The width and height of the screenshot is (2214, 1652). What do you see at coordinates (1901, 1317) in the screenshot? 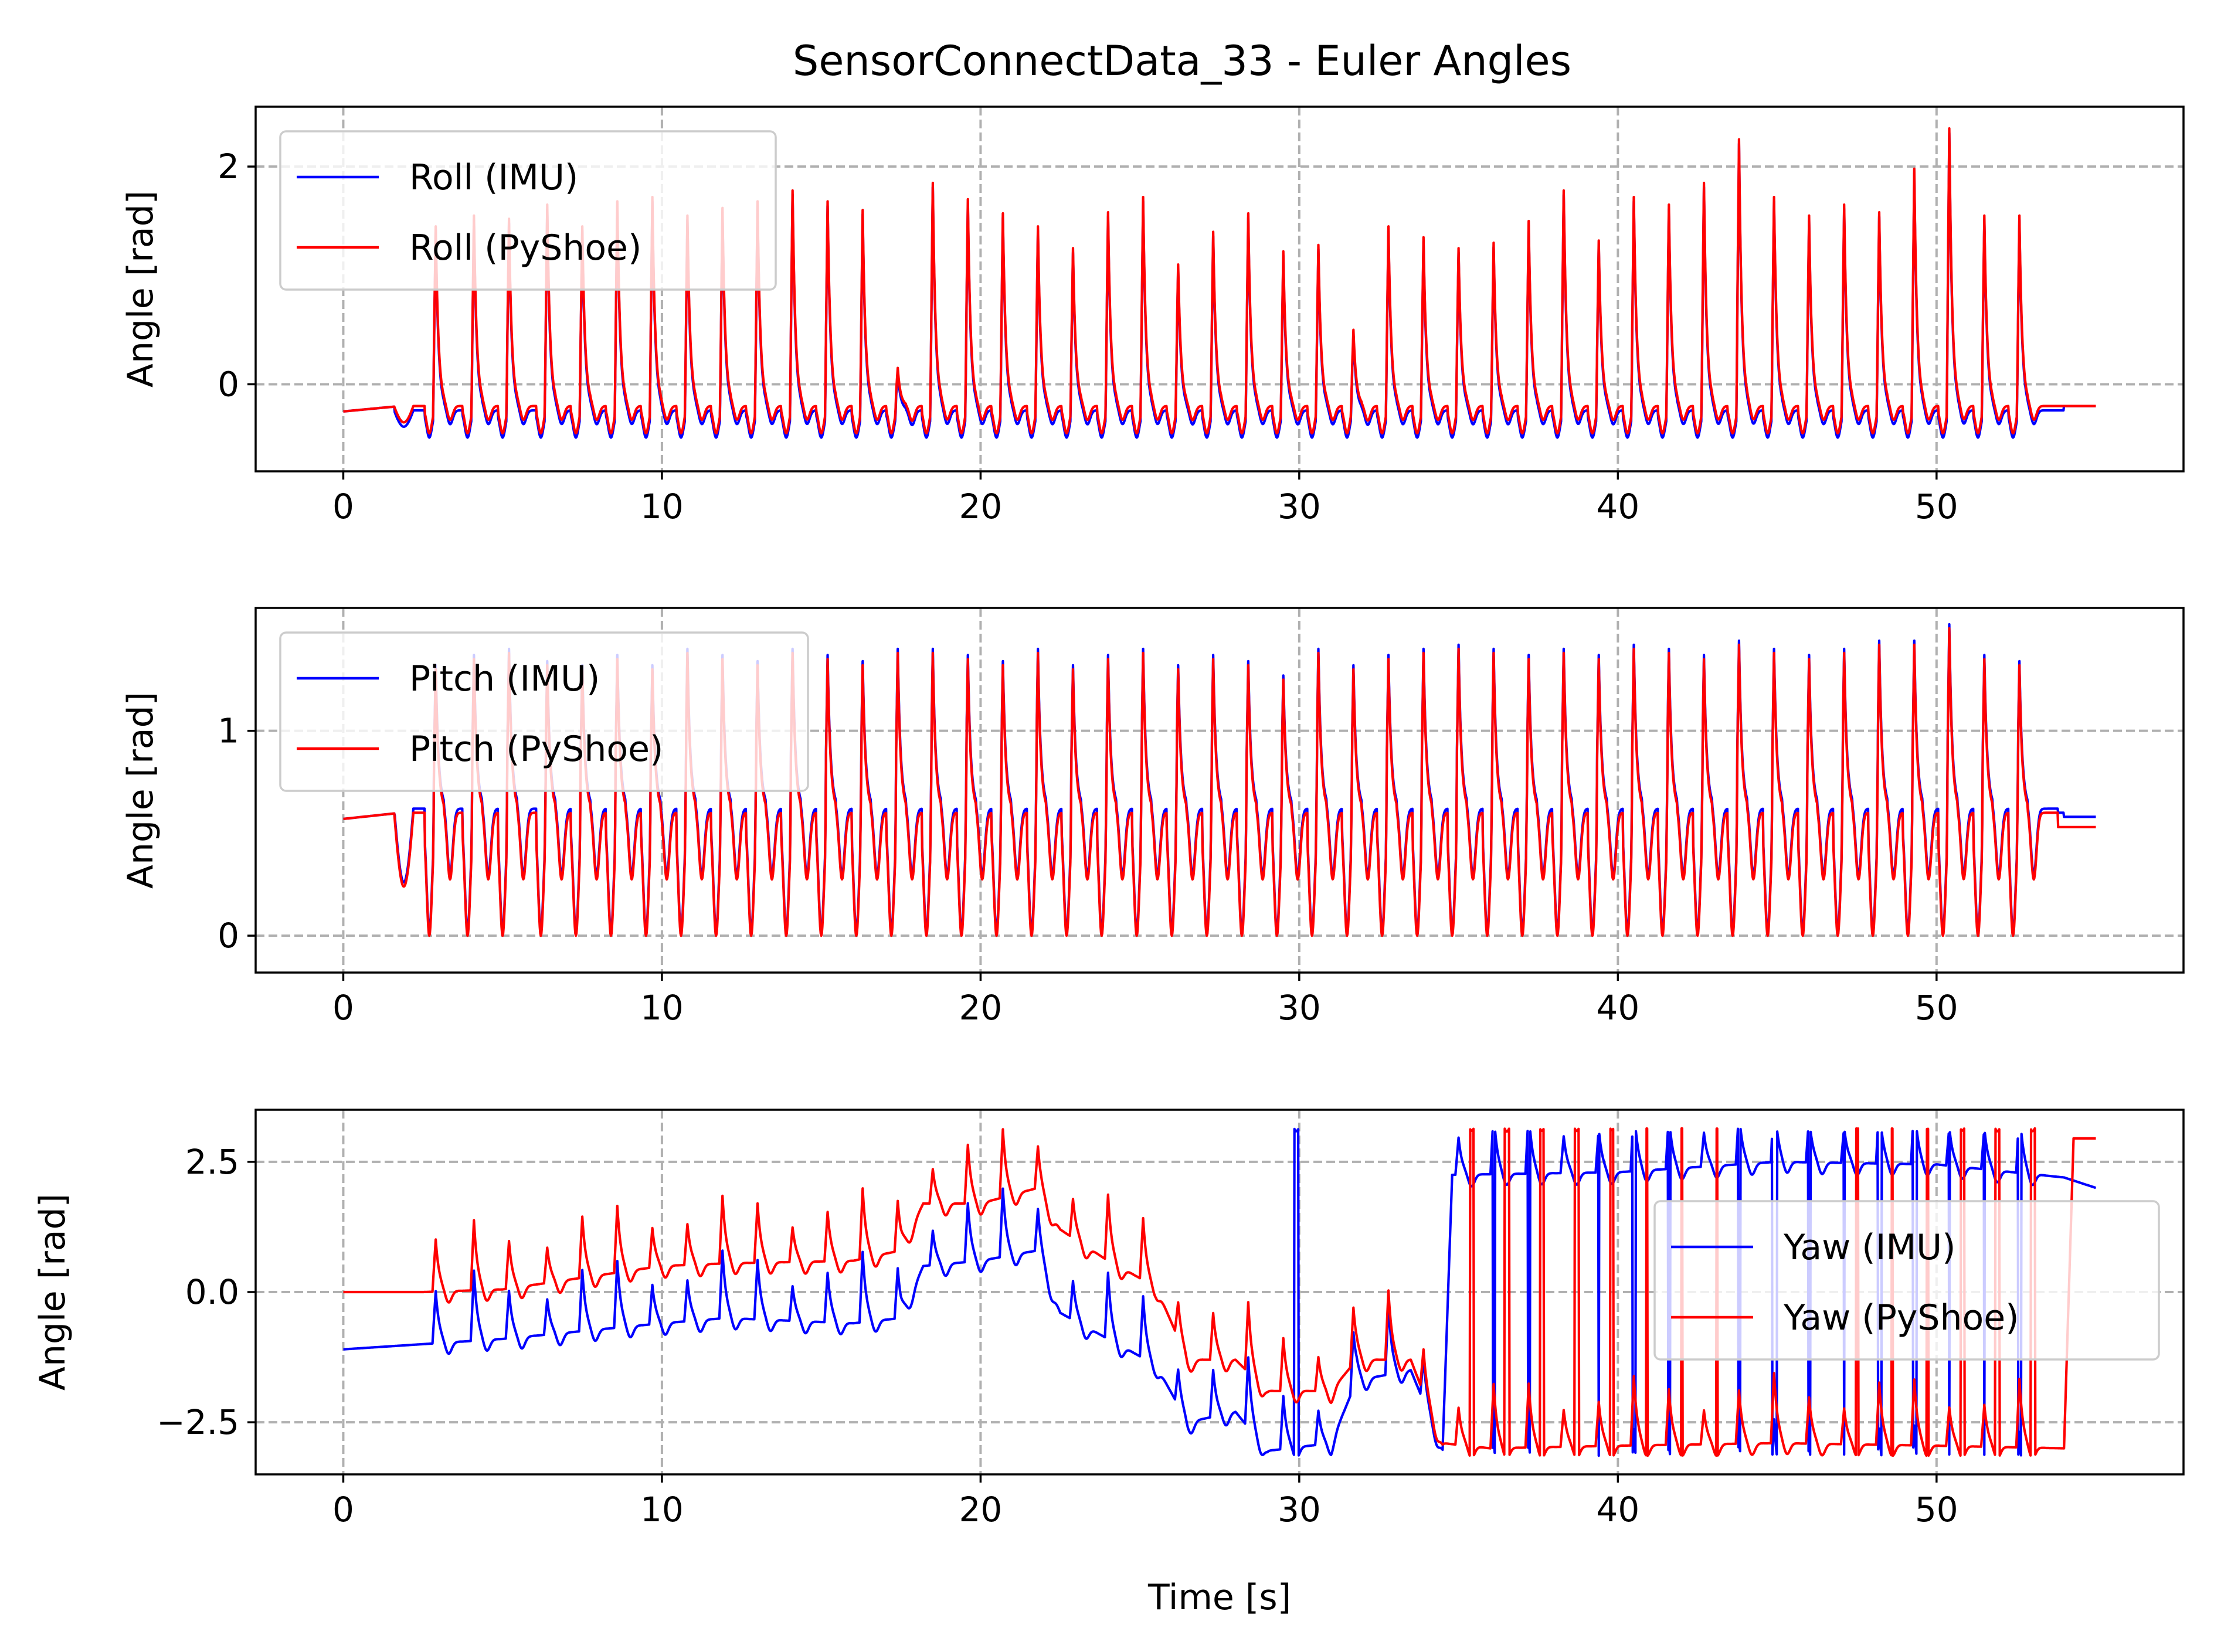
I see `yaw-legend-label-pyshoe: Yaw (PyShoe)` at bounding box center [1901, 1317].